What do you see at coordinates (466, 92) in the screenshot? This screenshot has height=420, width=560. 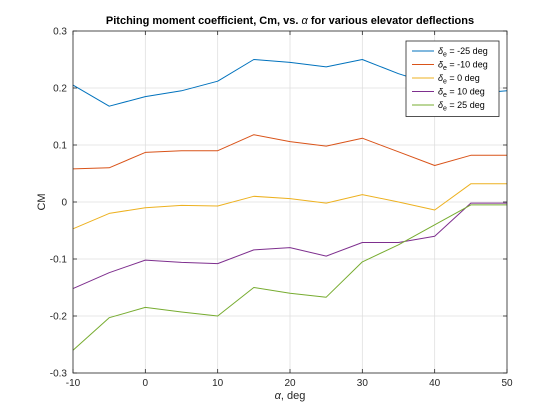 I see `legend-label: = 10 deg` at bounding box center [466, 92].